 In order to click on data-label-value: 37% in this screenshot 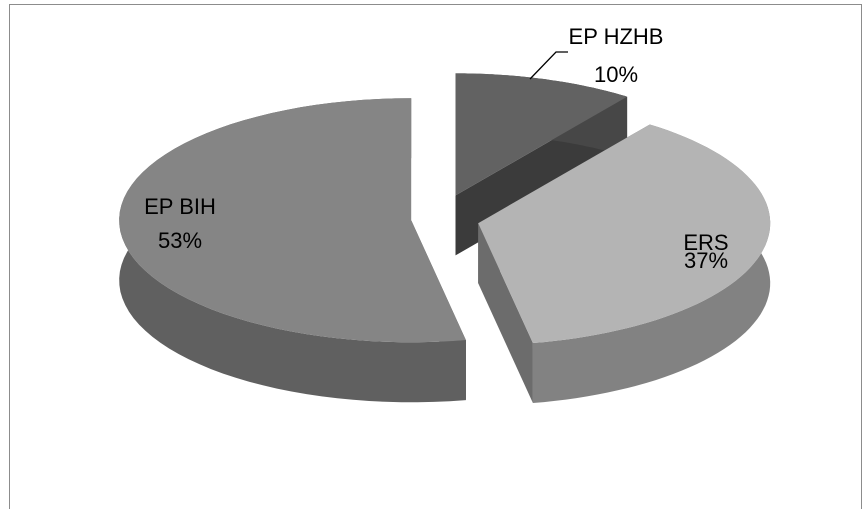, I will do `click(706, 260)`.